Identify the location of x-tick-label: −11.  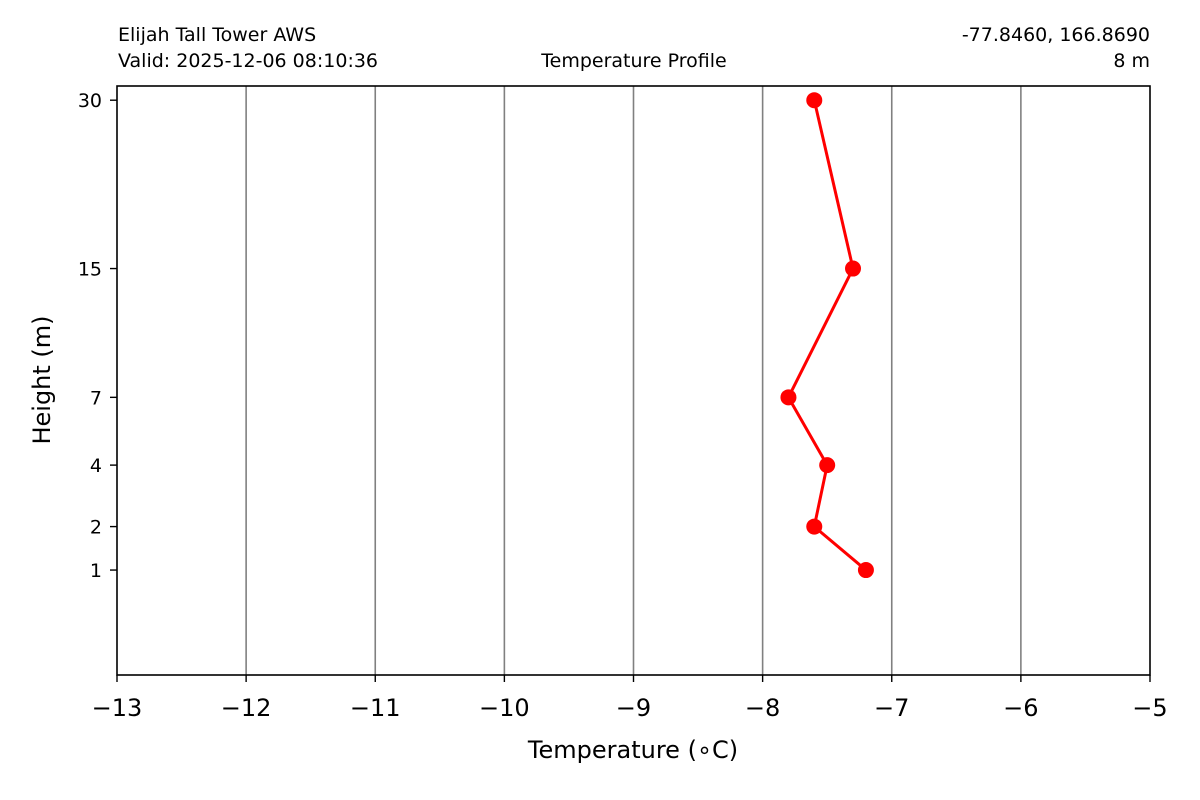
(375, 708).